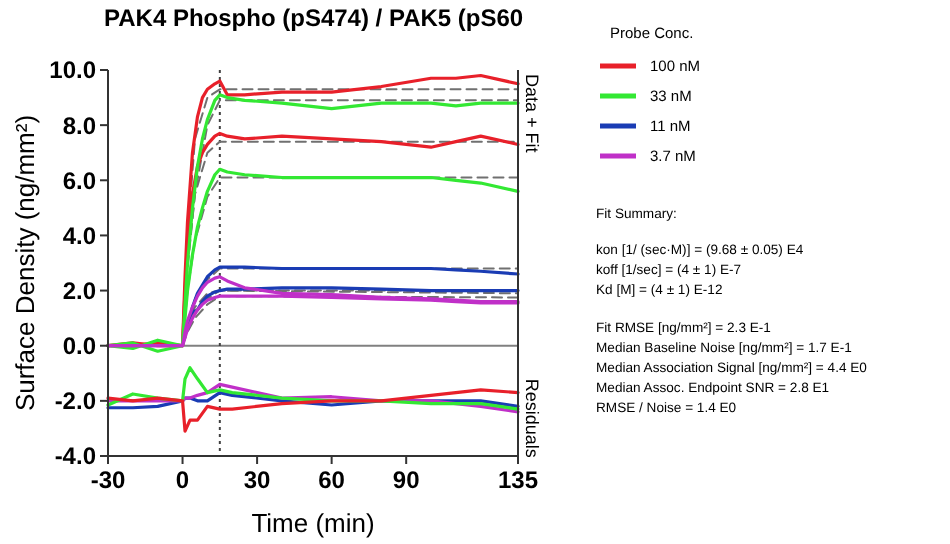 This screenshot has width=950, height=544. Describe the element at coordinates (25, 263) in the screenshot. I see `y-axis-title: Surface Density (ng/mm²)` at that location.